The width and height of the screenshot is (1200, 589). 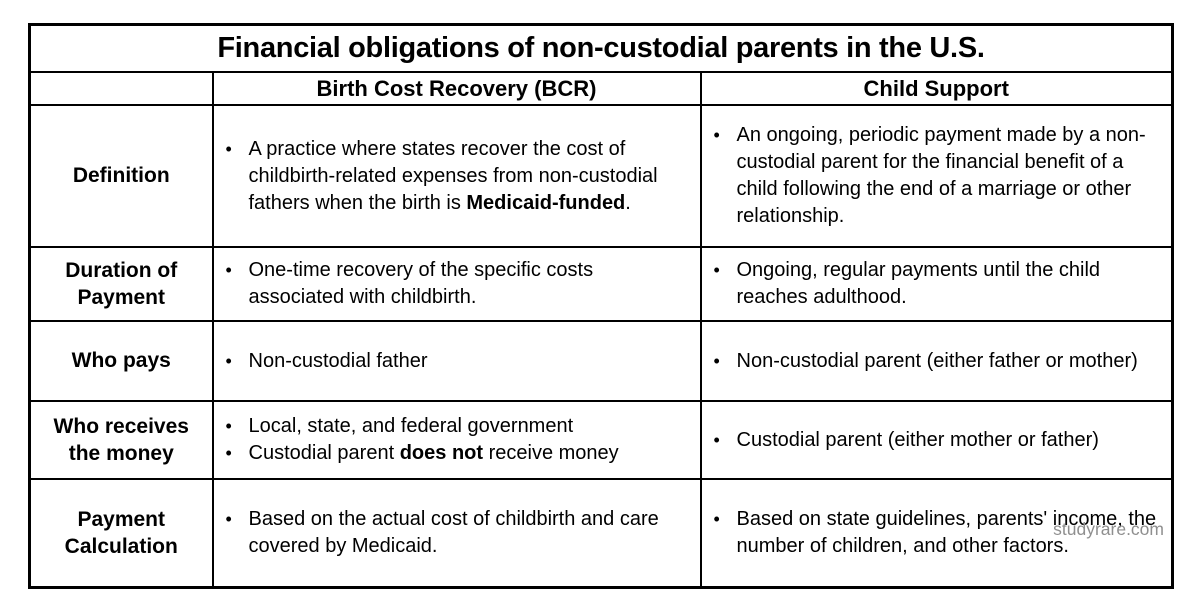 I want to click on bullet-item: • Local, state, and federal government, so click(x=453, y=426).